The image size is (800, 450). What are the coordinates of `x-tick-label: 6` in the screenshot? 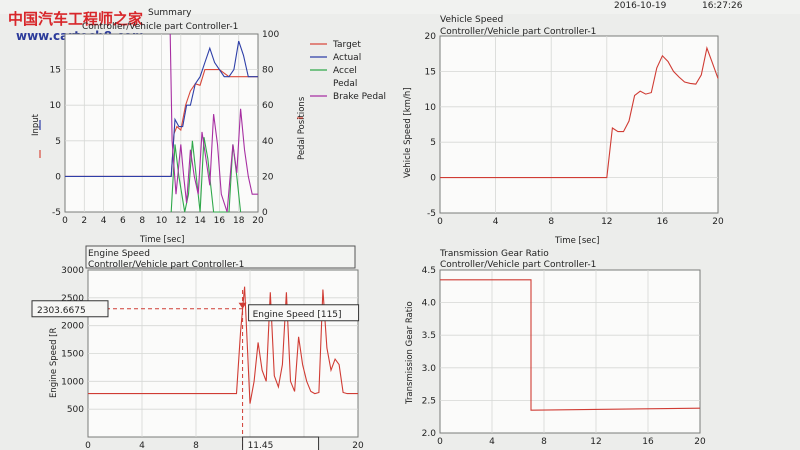 It's located at (123, 221).